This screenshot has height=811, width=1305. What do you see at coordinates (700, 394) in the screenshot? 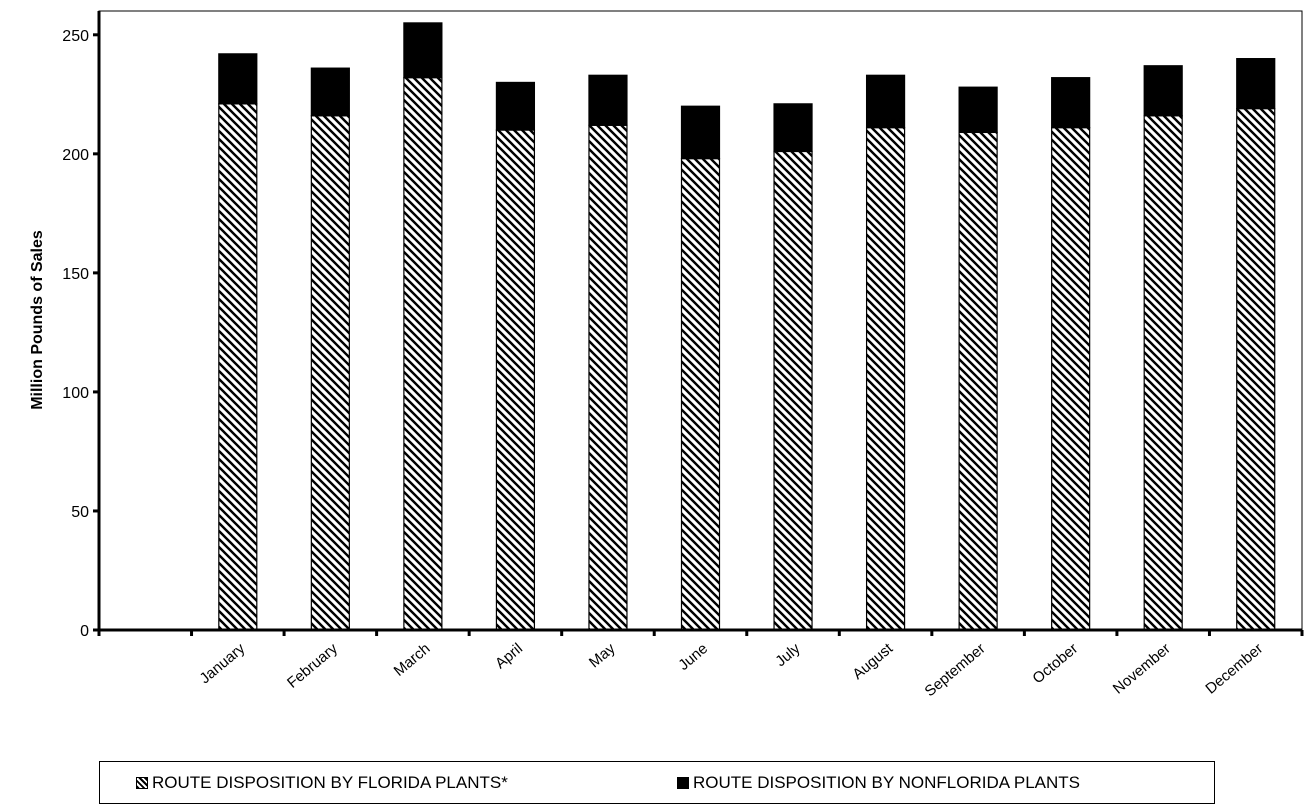
I see `bar-florida-june` at bounding box center [700, 394].